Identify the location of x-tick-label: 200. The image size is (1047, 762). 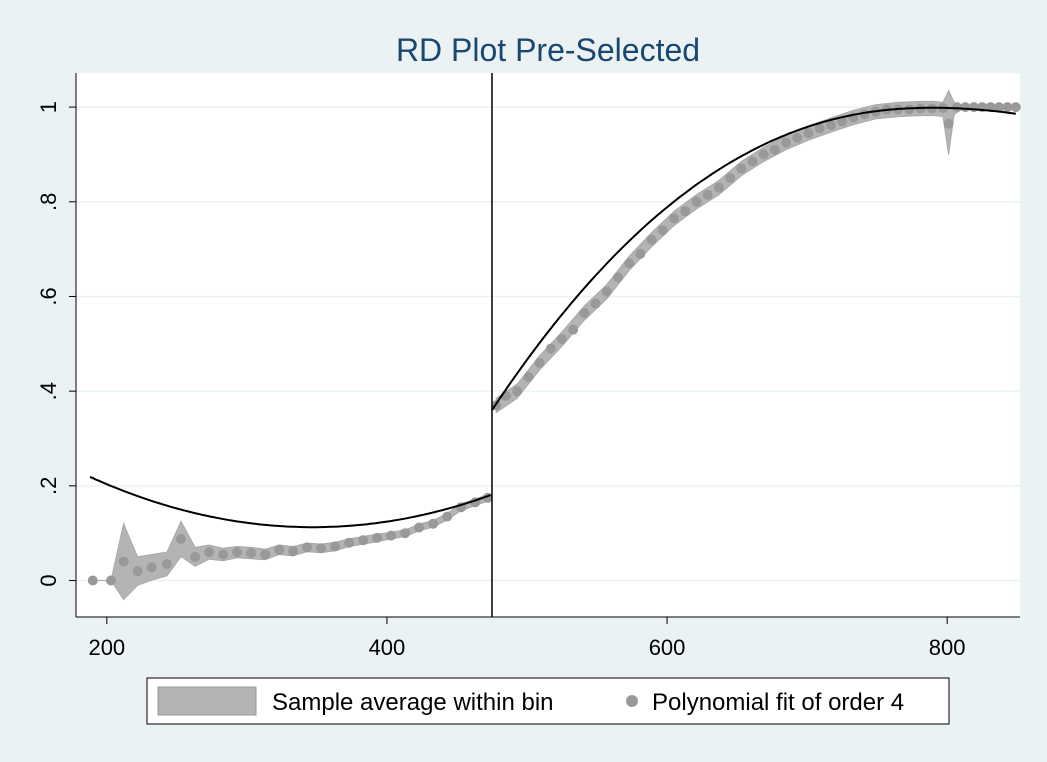
(106, 647).